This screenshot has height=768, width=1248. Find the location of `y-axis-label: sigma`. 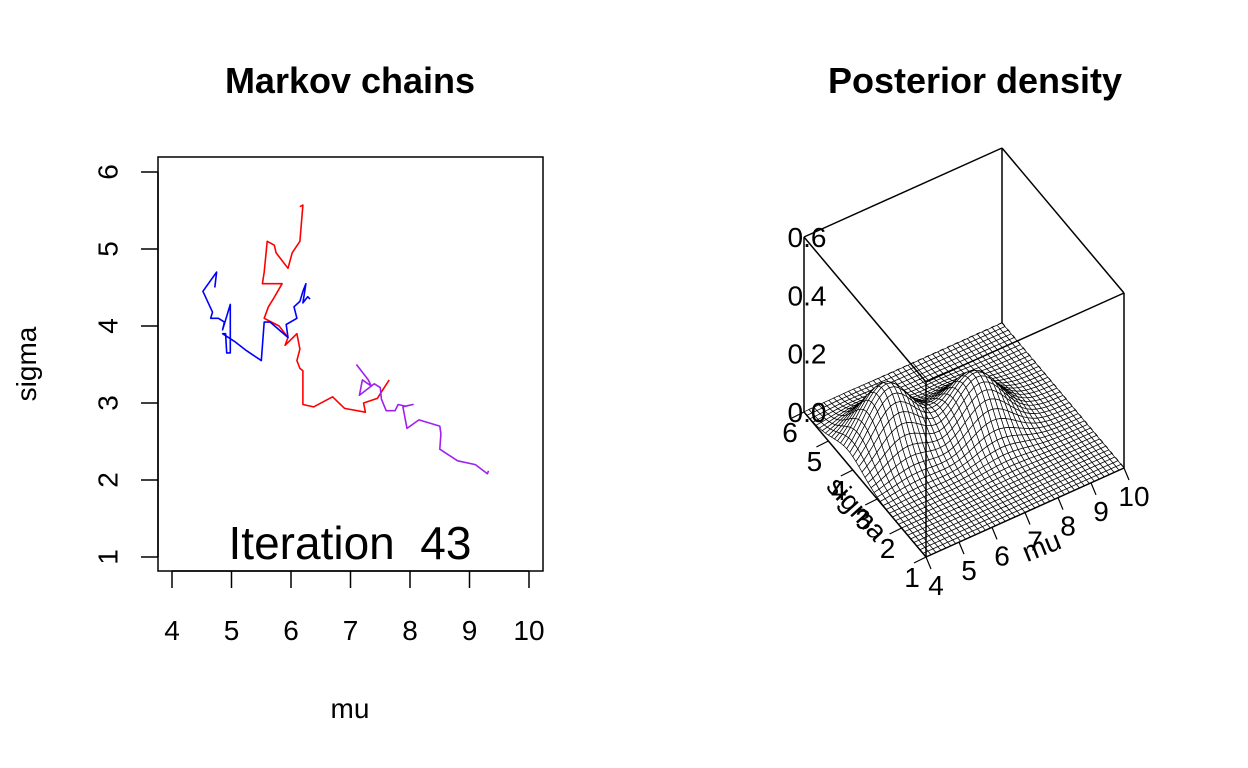

y-axis-label: sigma is located at coordinates (26, 363).